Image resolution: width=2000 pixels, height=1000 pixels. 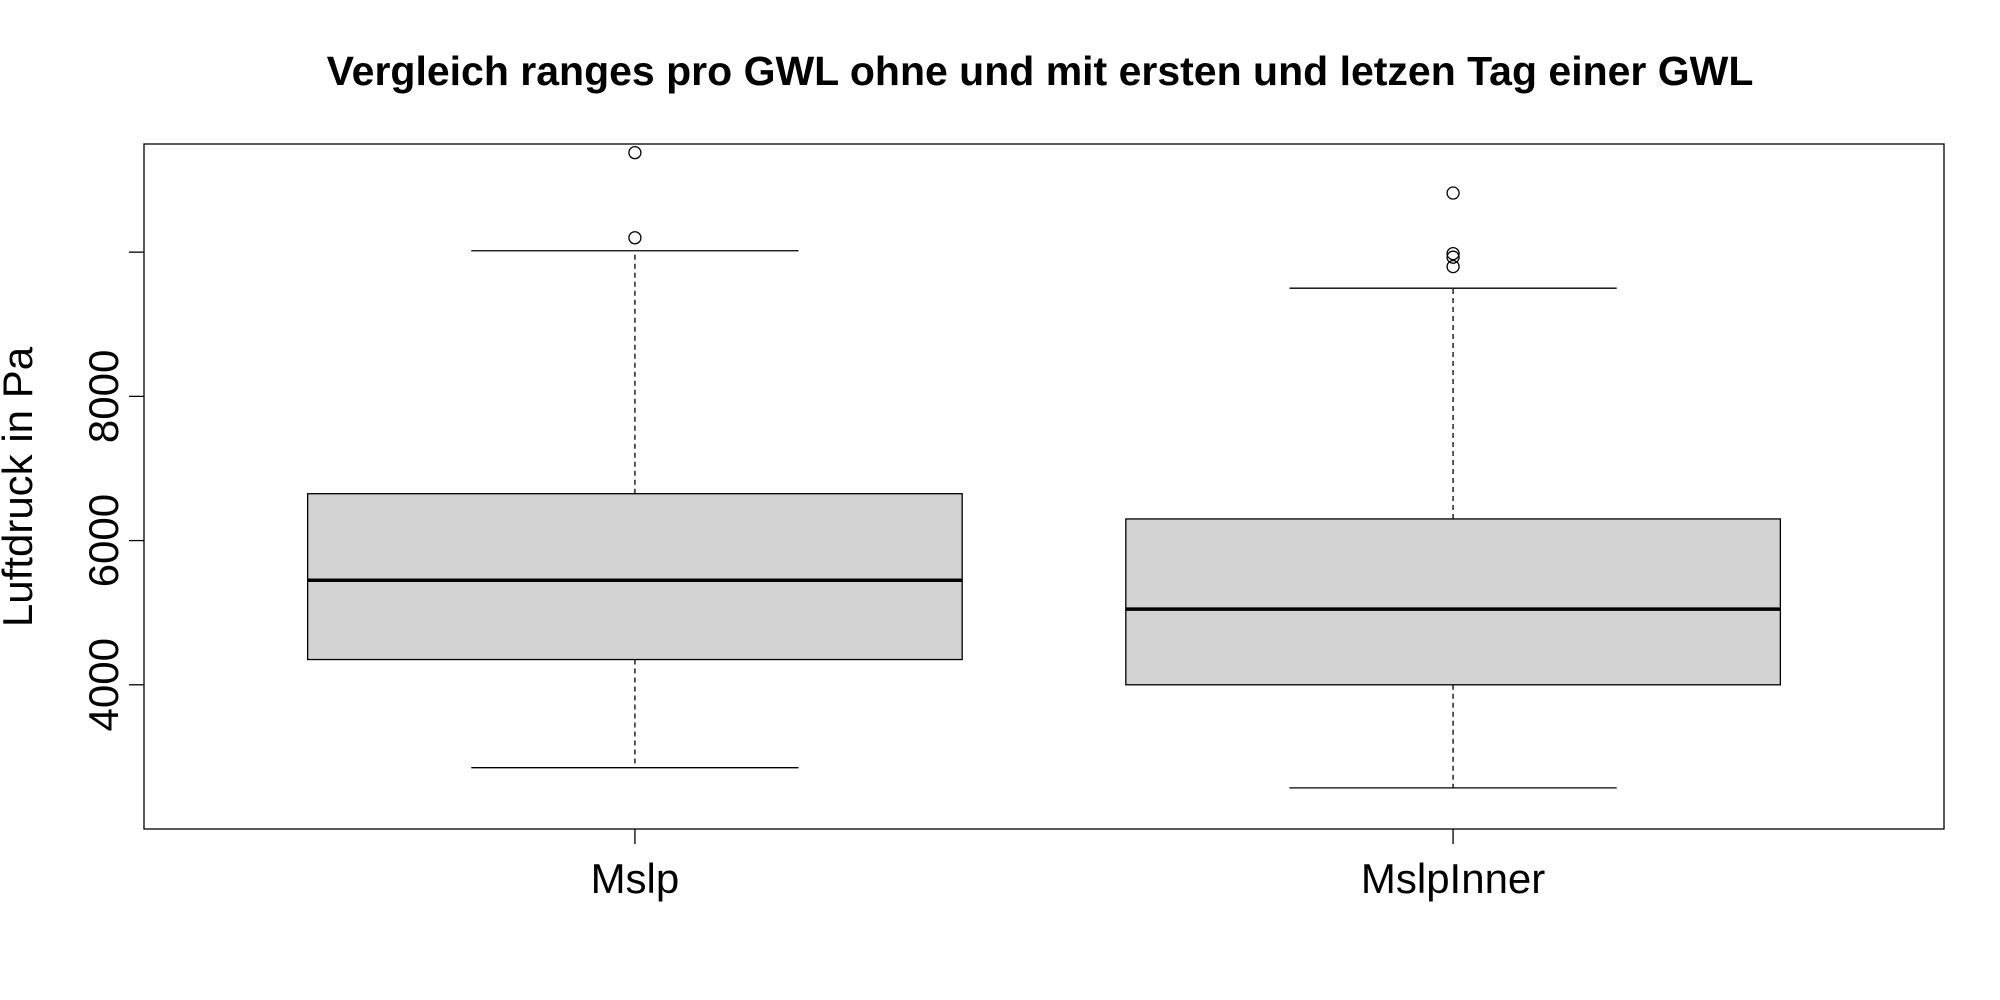 I want to click on x-tick-label: Mslp, so click(x=635, y=878).